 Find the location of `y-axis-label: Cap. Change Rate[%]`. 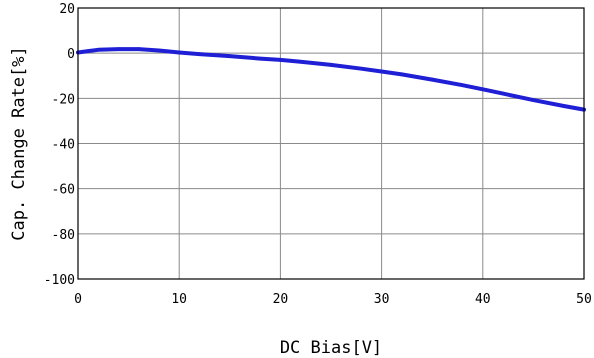

y-axis-label: Cap. Change Rate[%] is located at coordinates (19, 143).